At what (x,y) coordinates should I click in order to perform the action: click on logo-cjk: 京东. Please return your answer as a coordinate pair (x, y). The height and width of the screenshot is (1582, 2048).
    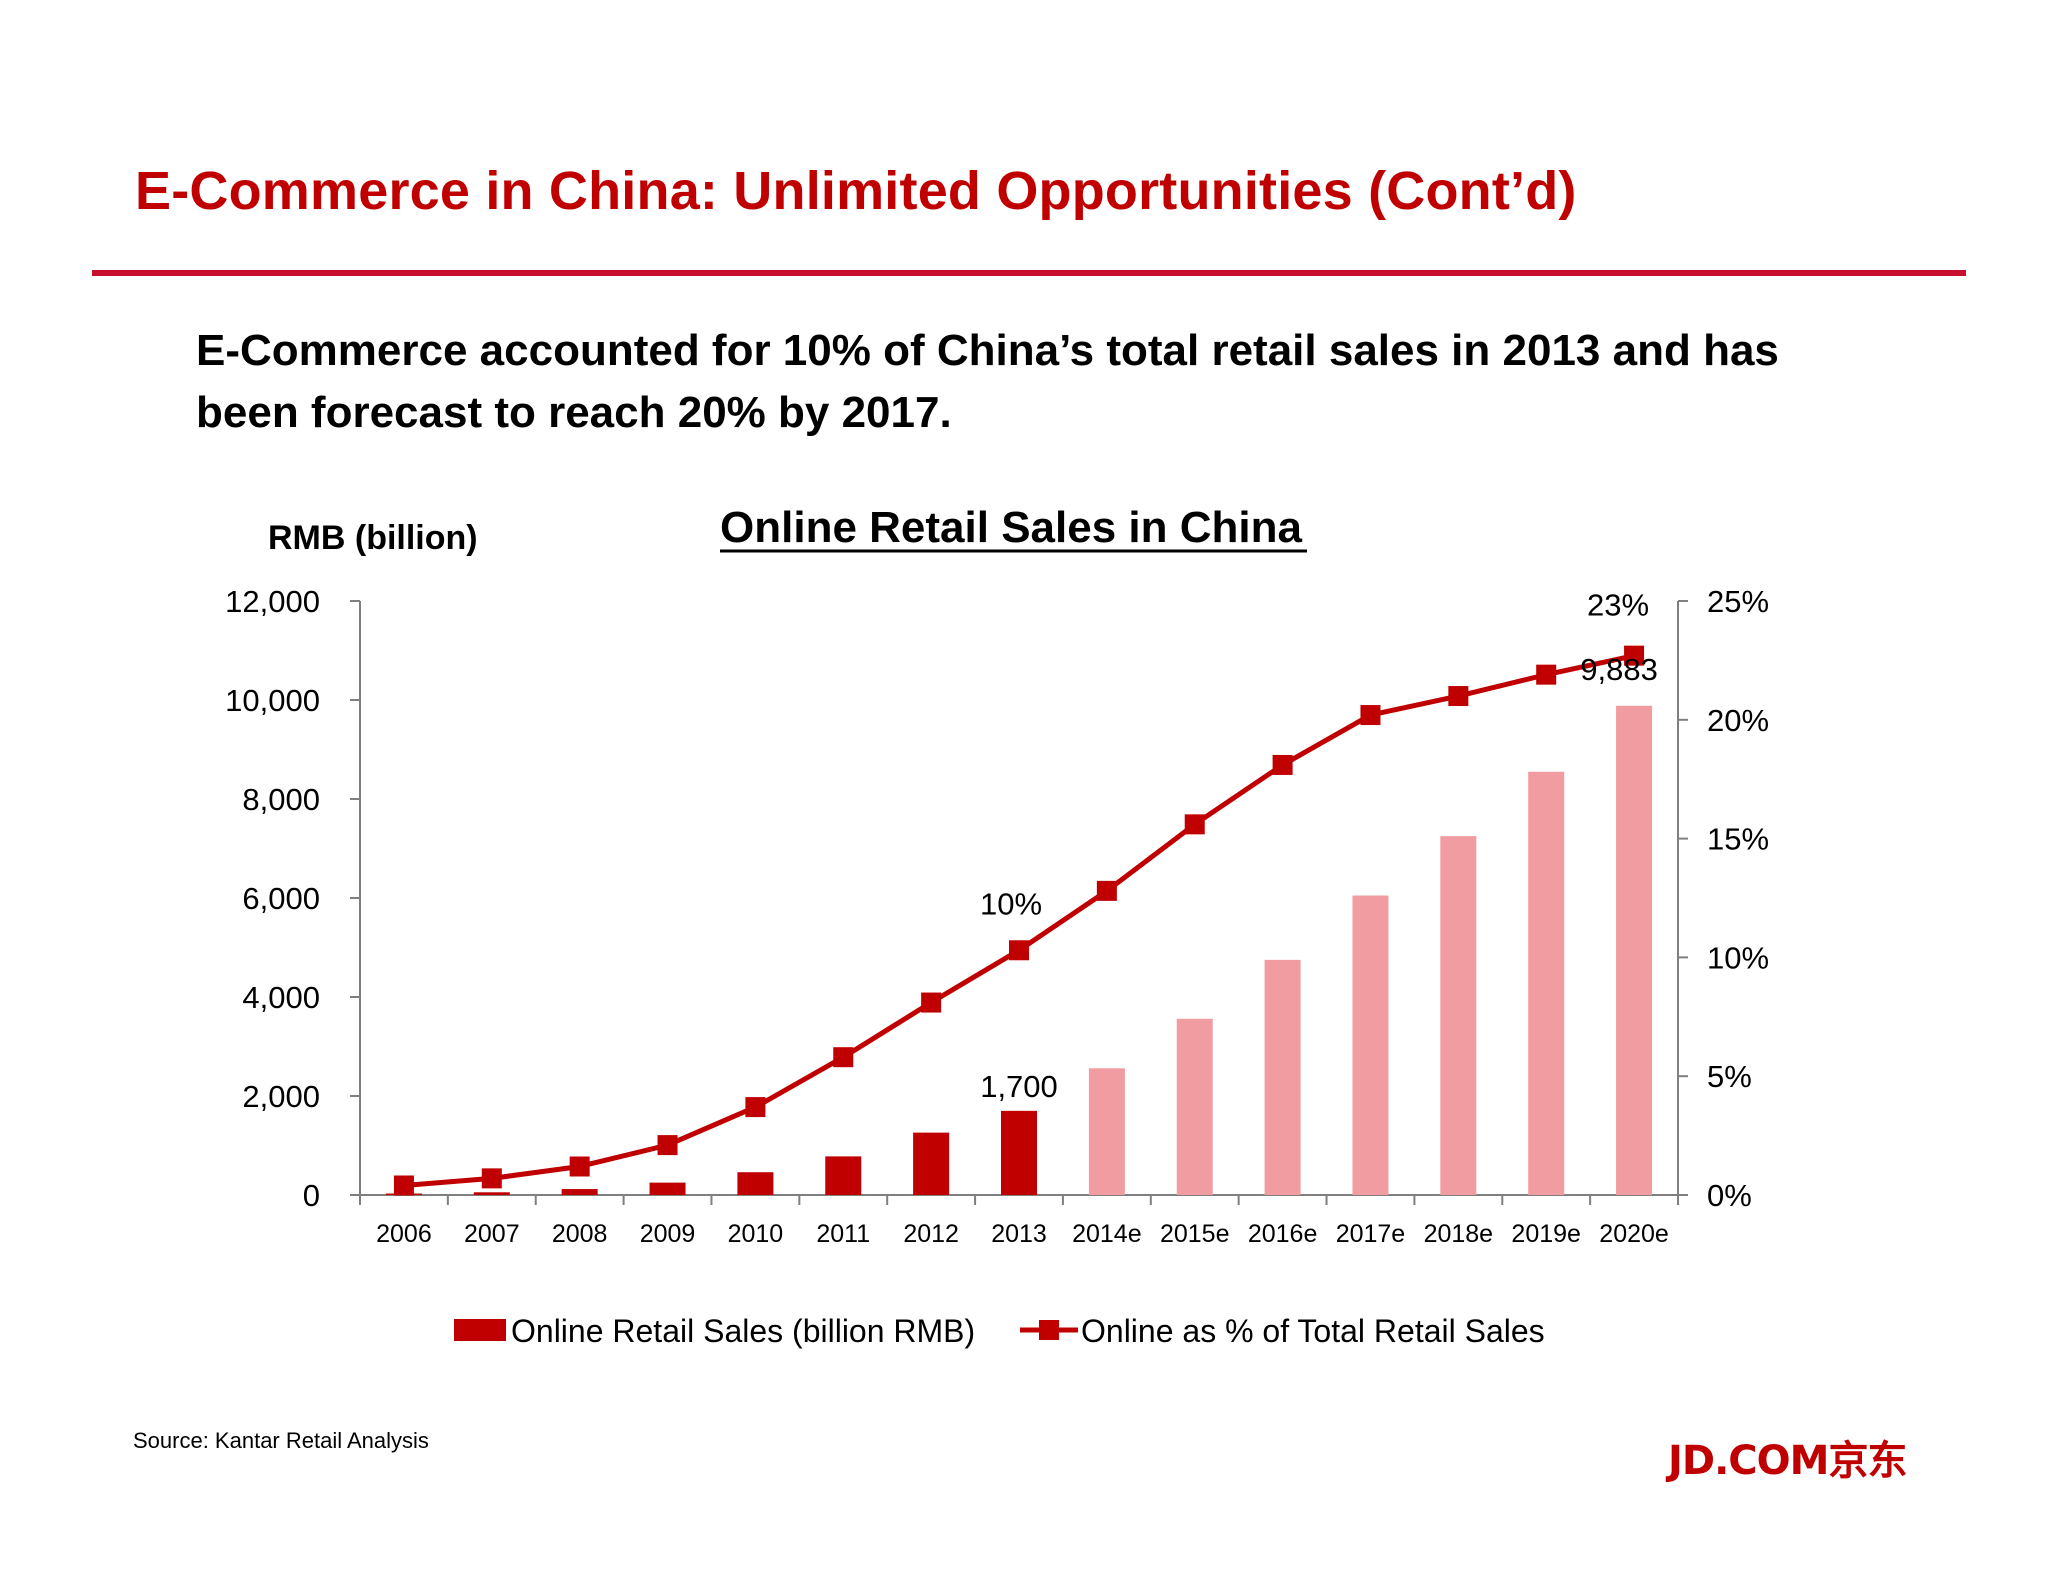
    Looking at the image, I should click on (1867, 1461).